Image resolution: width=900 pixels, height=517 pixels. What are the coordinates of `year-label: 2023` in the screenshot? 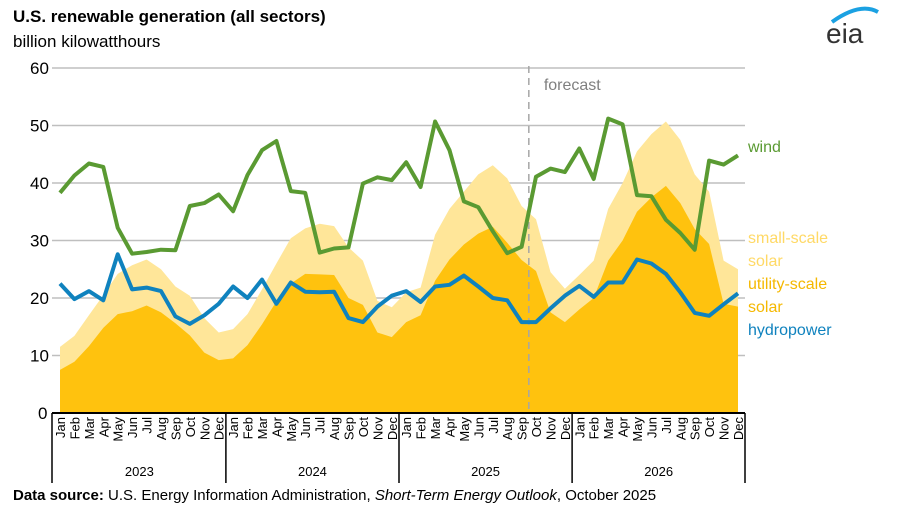 It's located at (139, 471).